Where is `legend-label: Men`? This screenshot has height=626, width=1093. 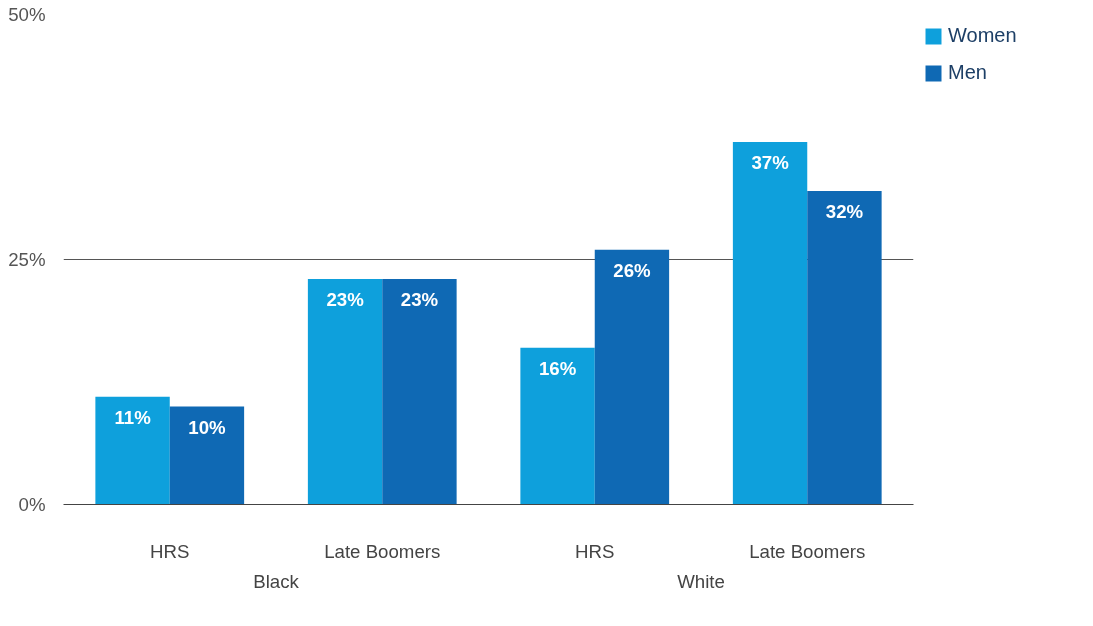 legend-label: Men is located at coordinates (967, 72).